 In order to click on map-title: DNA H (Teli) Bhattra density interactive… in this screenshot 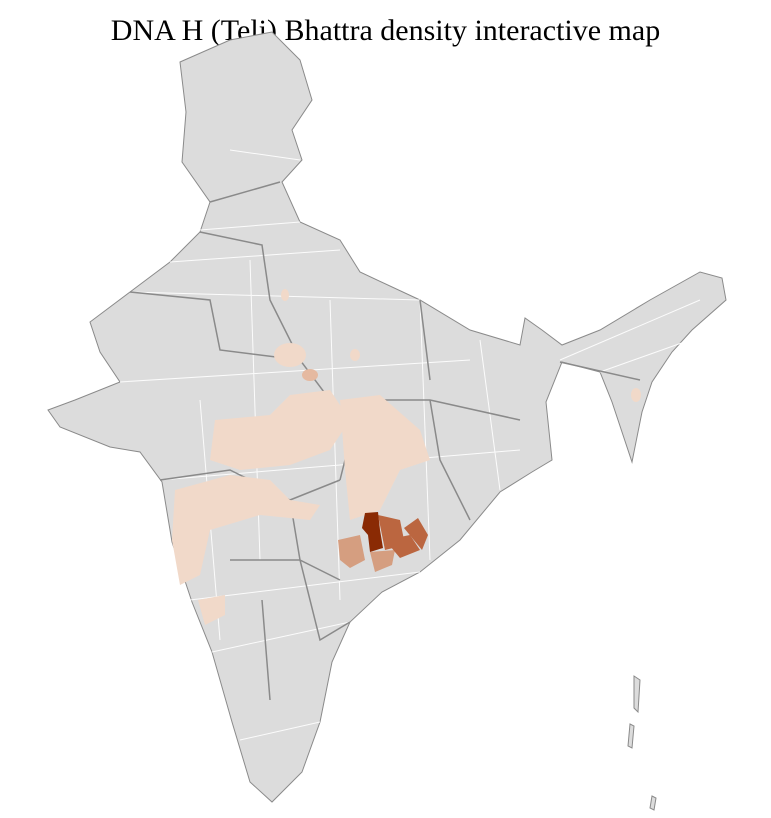, I will do `click(385, 30)`.